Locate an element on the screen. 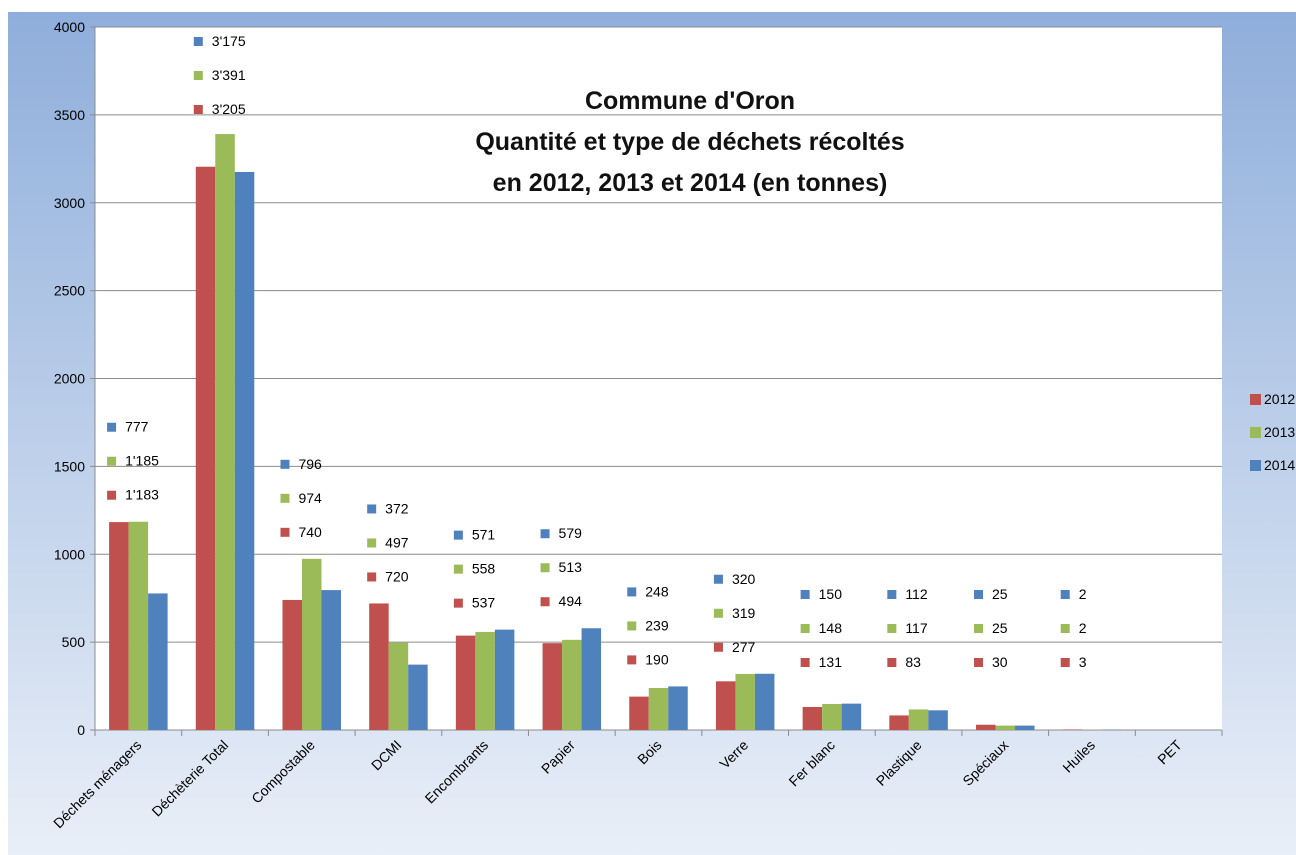  data-label-marker-plastique-2014 is located at coordinates (892, 594).